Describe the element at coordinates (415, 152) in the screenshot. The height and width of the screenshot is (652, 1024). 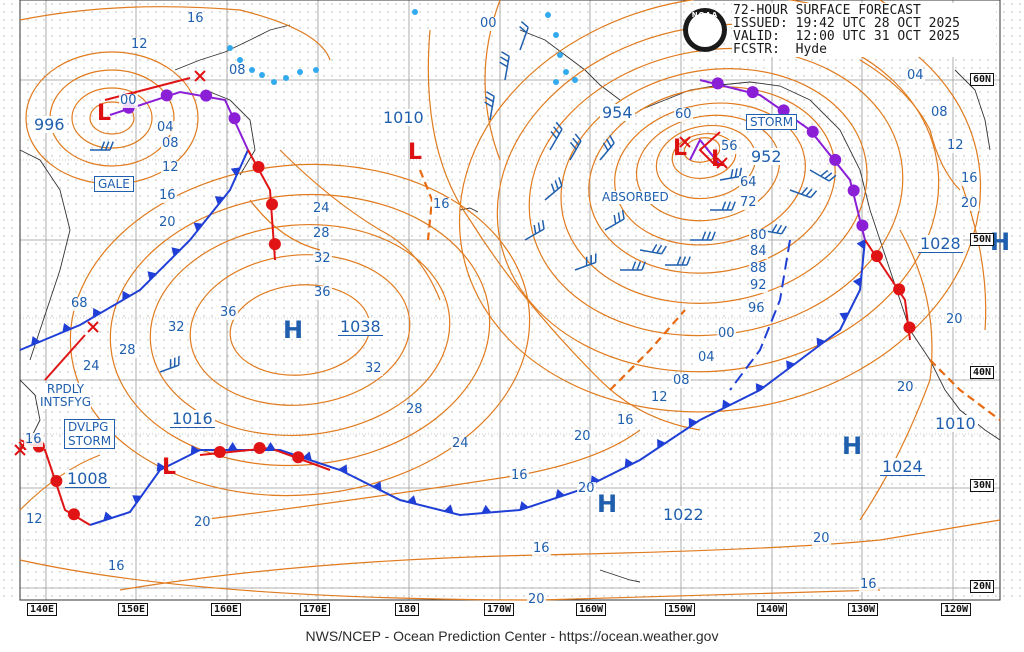
I see `low-symbol: L` at that location.